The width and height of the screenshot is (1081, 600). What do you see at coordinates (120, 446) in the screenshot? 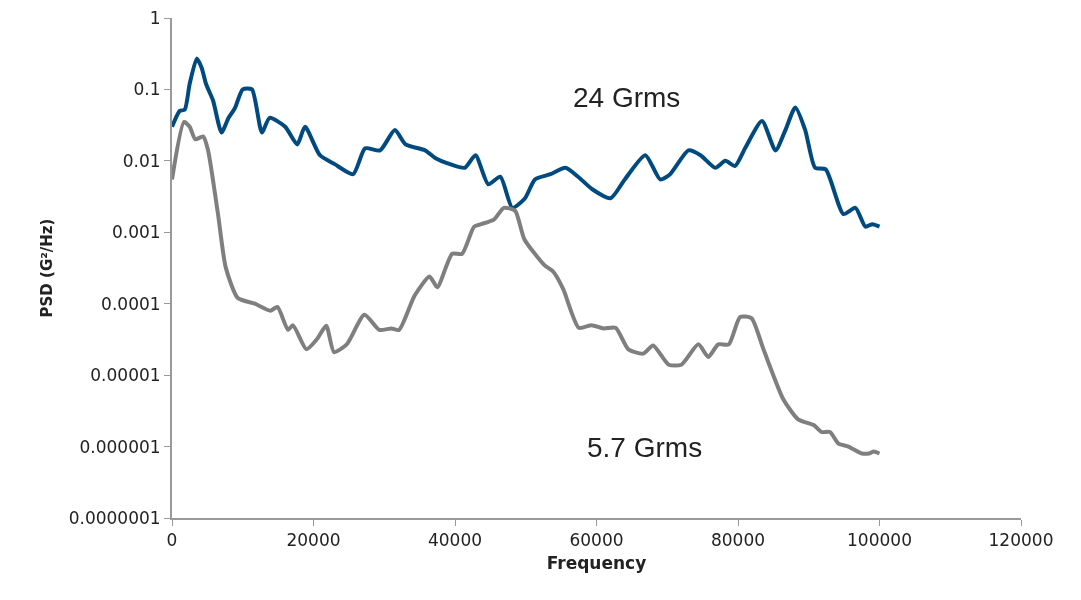
I see `y-tick-label: 0.000001` at bounding box center [120, 446].